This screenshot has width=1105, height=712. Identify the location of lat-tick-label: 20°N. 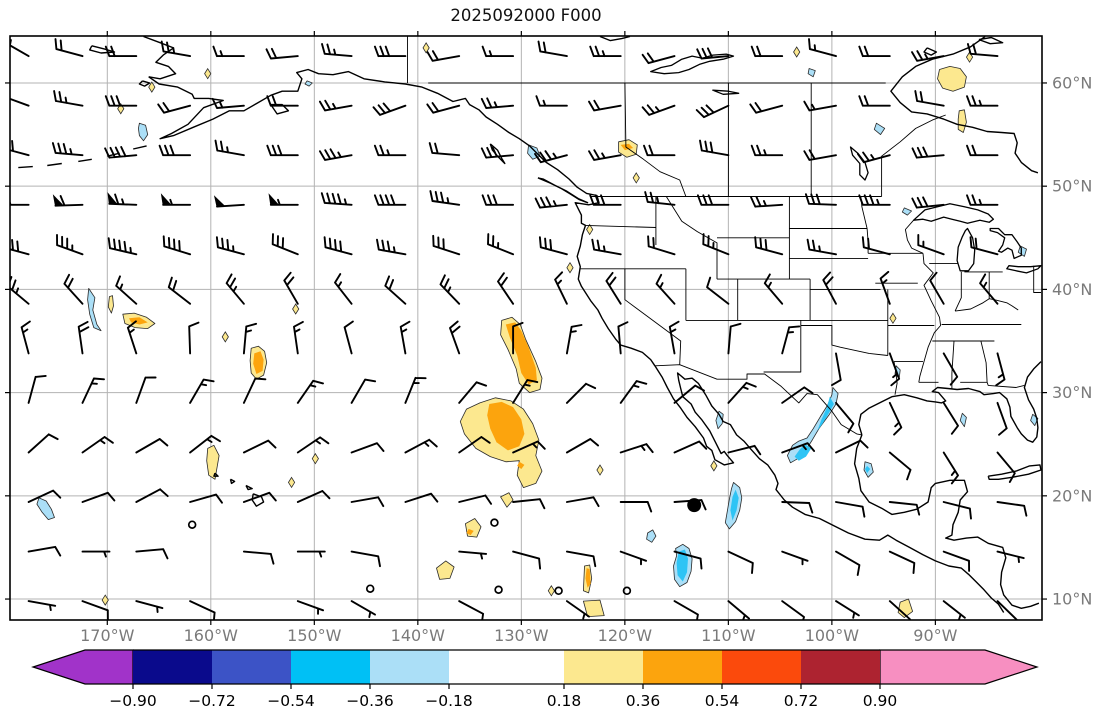
(1072, 495).